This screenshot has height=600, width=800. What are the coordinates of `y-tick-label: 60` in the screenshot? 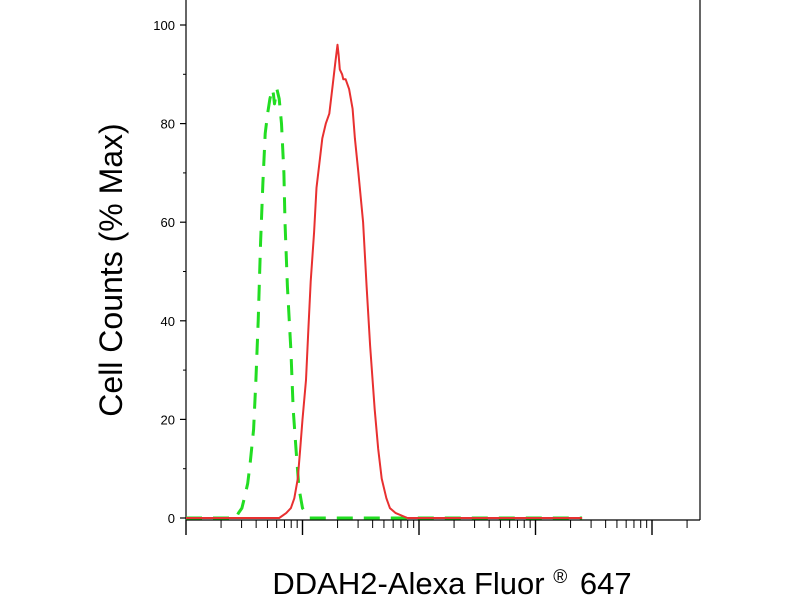 It's located at (168, 222).